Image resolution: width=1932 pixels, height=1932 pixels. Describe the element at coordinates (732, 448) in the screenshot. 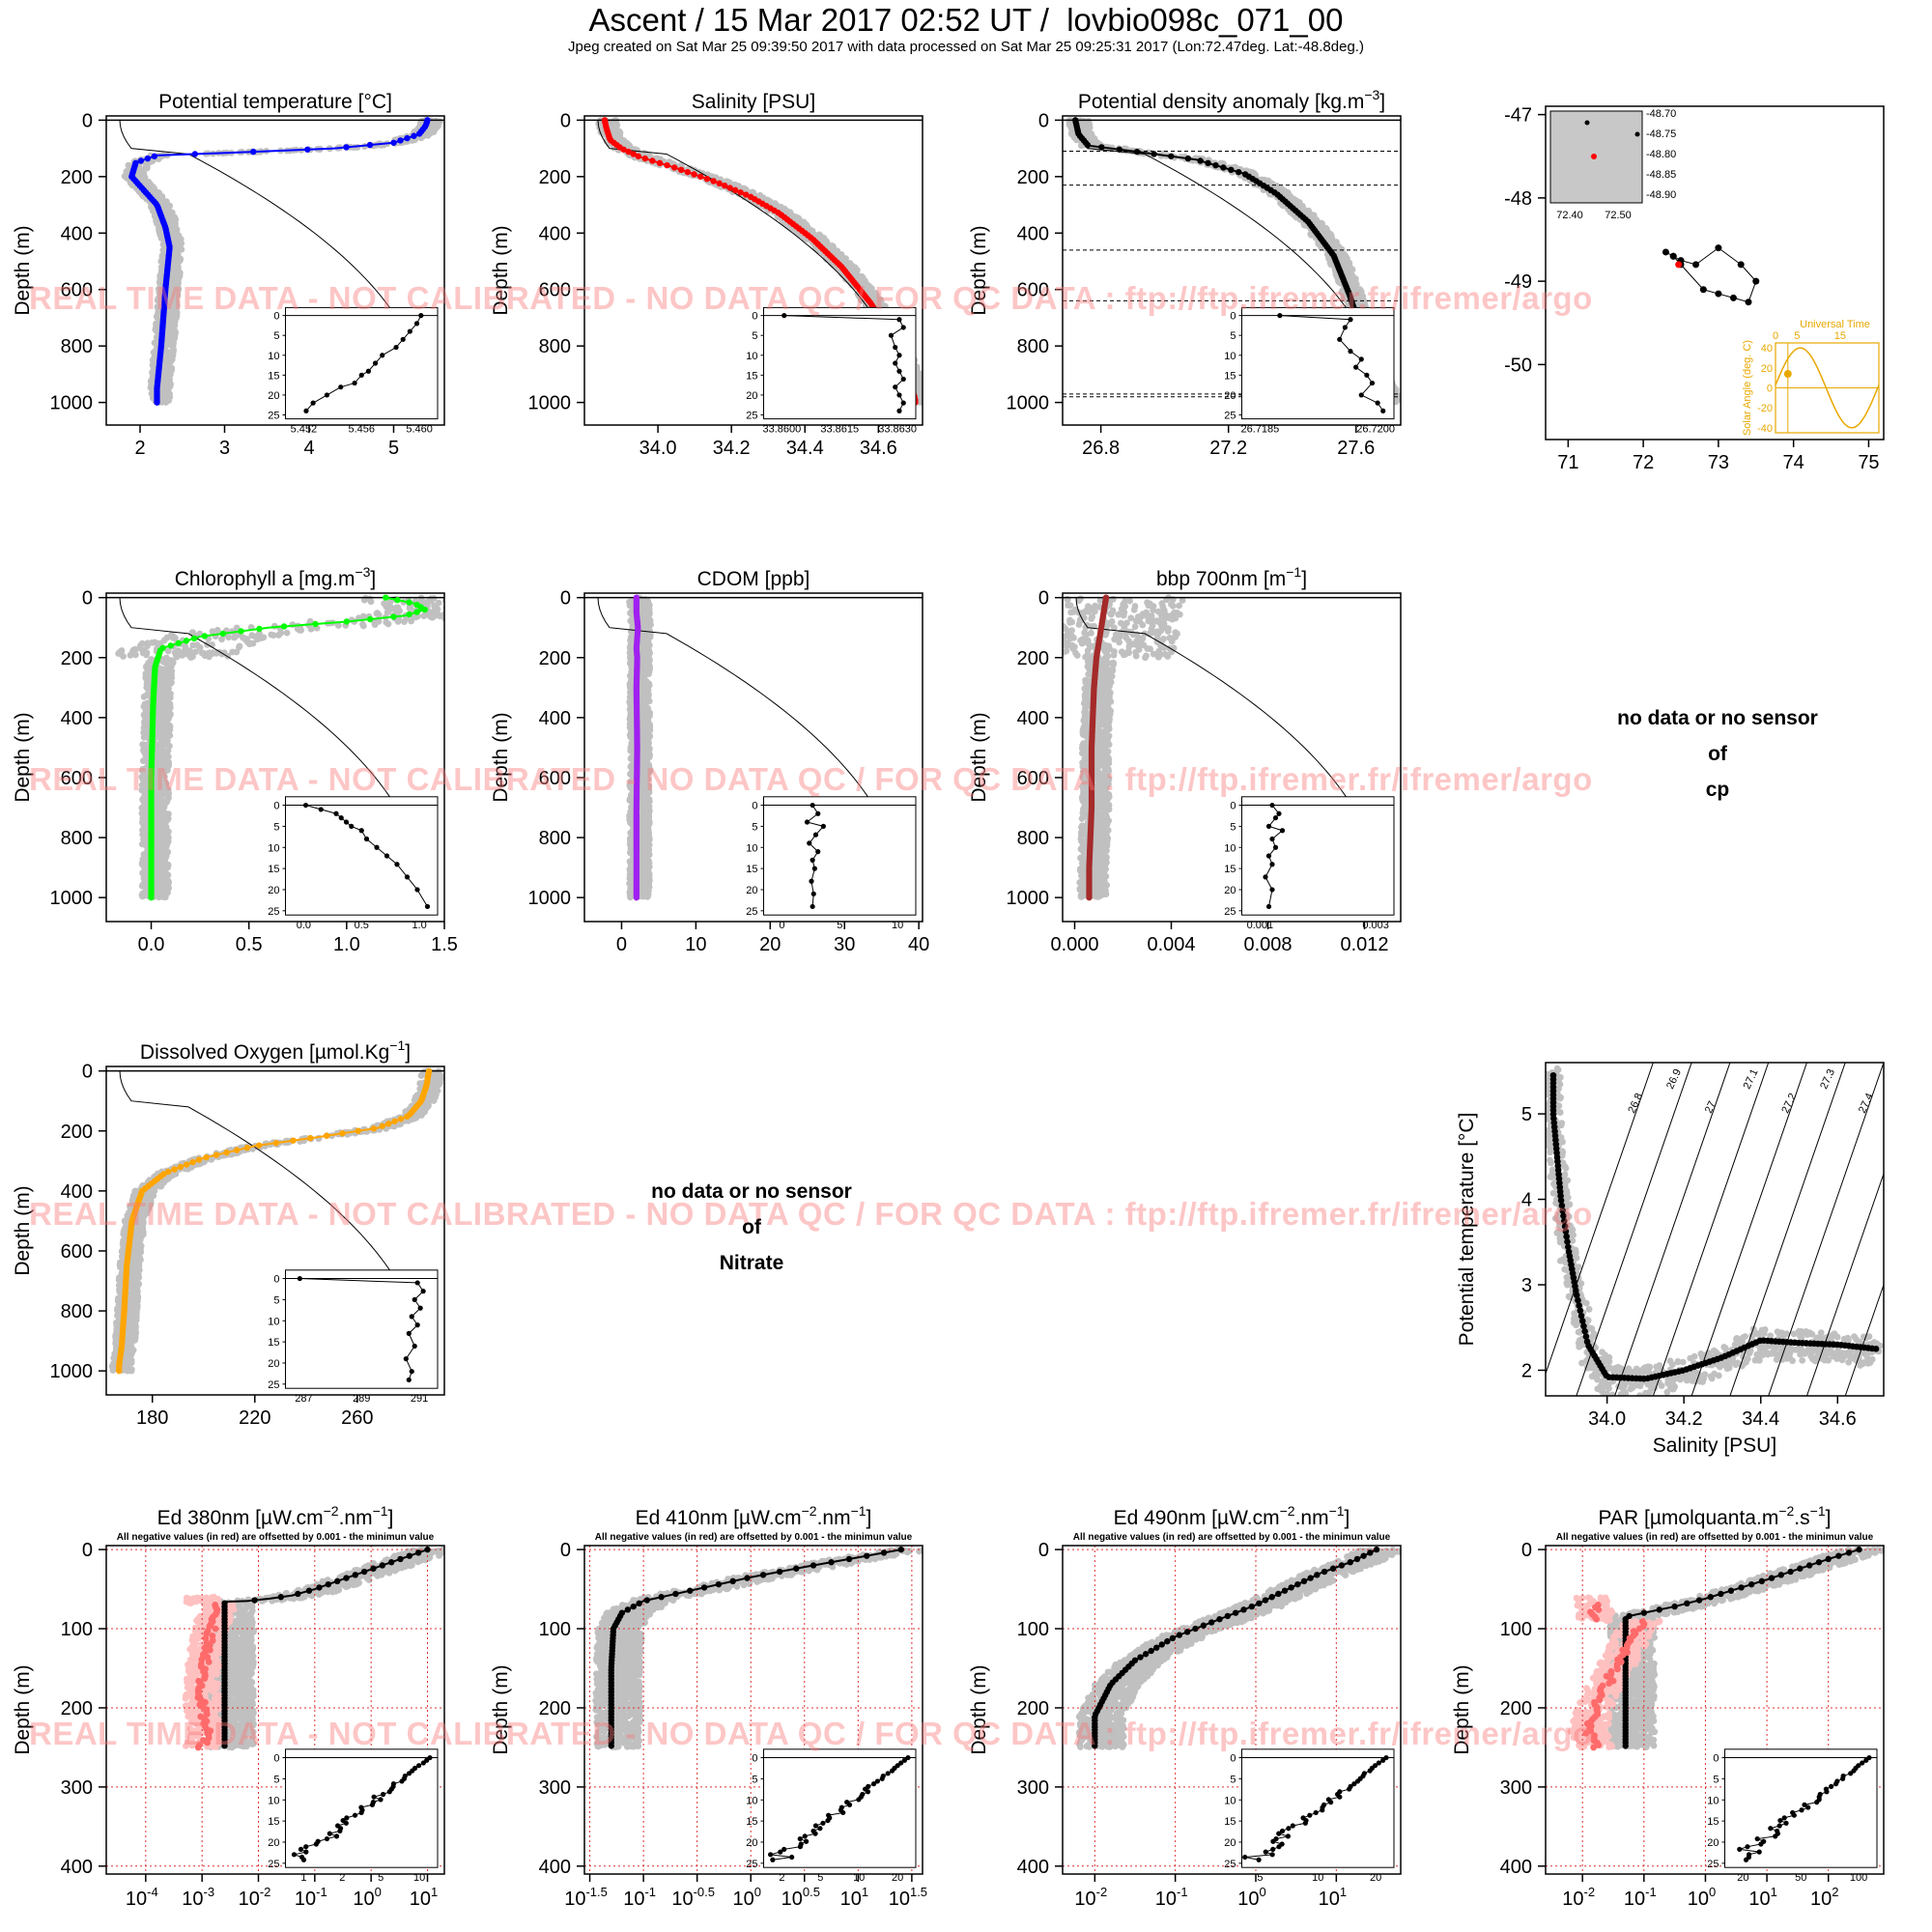

I see `sal-xtick-label: 34.2` at that location.